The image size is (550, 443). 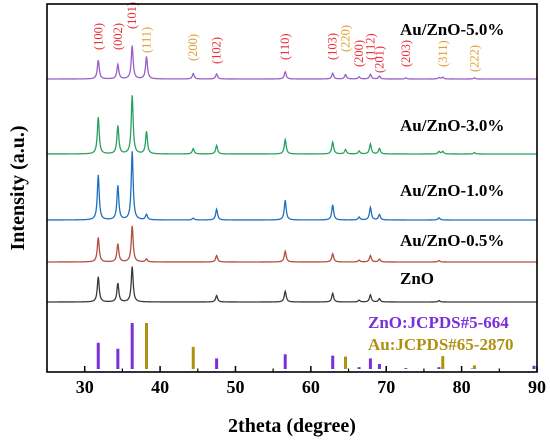 I want to click on hkl-label: (111), so click(x=147, y=40).